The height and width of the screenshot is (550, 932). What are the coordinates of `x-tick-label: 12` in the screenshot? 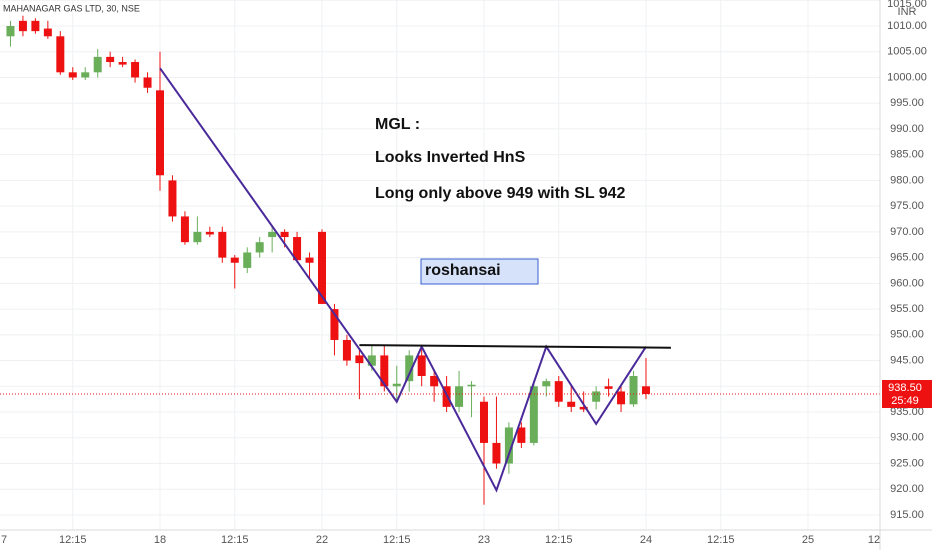 It's located at (874, 540).